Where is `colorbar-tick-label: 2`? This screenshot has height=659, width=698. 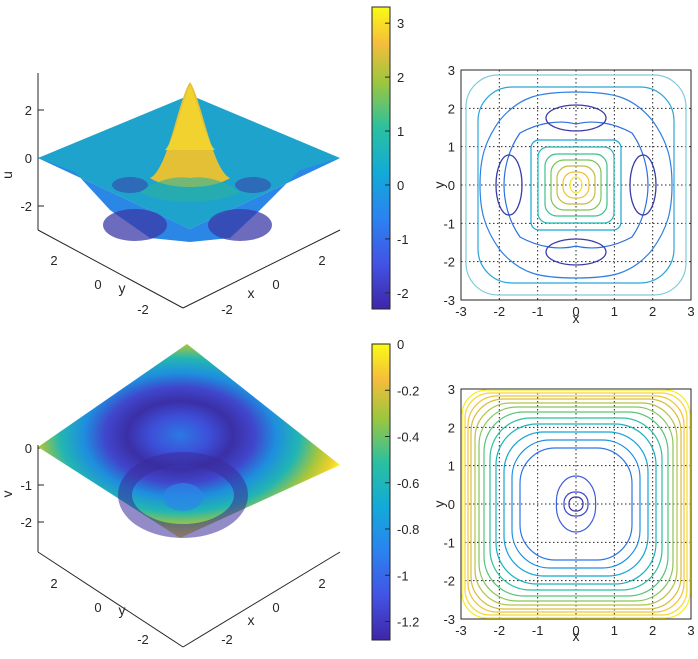 colorbar-tick-label: 2 is located at coordinates (400, 77).